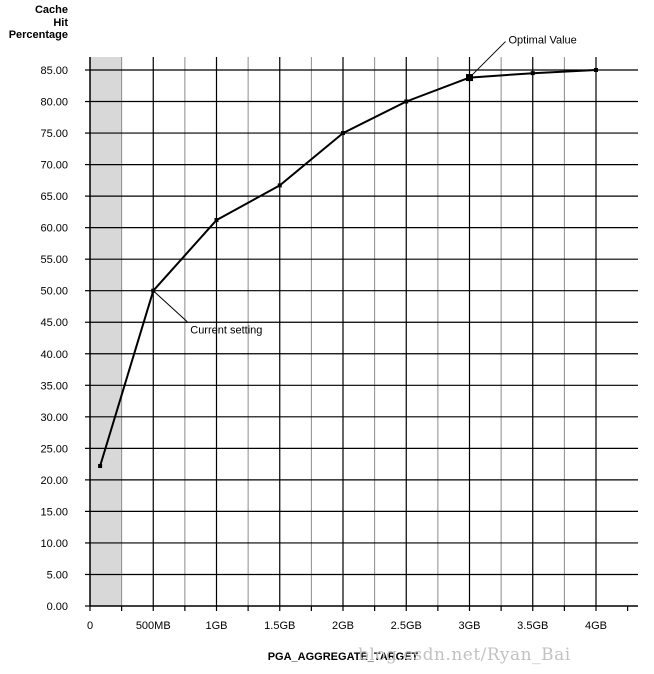  What do you see at coordinates (532, 626) in the screenshot?
I see `x-tick-label: 3.5GB` at bounding box center [532, 626].